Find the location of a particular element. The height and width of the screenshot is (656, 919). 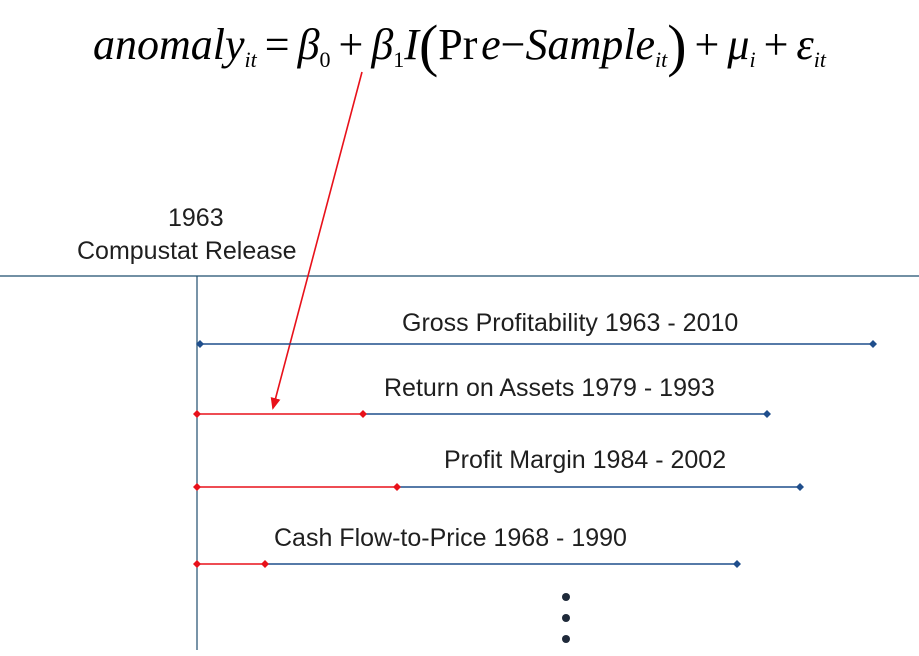

eq-beta0-sub: 0 is located at coordinates (325, 59).